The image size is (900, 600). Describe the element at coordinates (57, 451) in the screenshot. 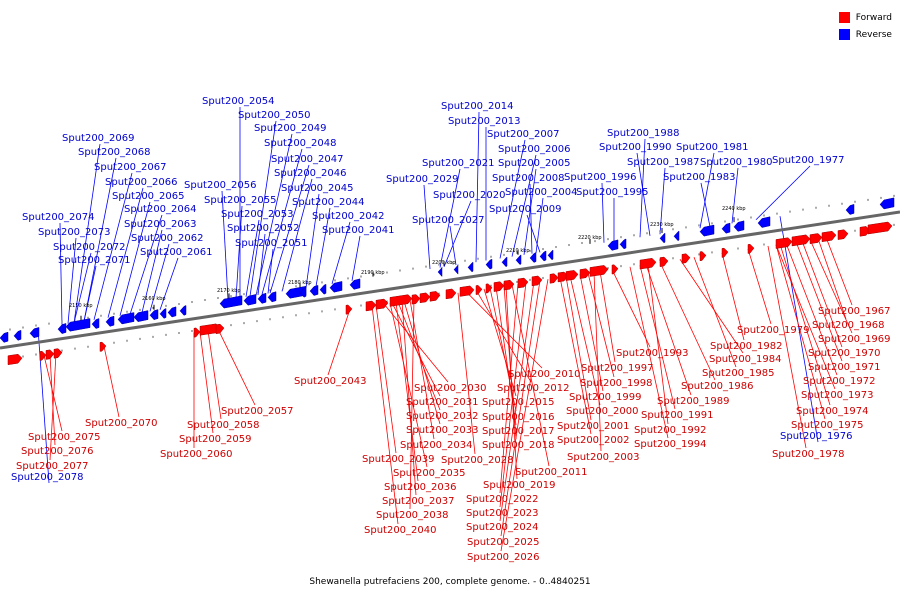

I see `forward-gene-label: Sput200_2076` at that location.